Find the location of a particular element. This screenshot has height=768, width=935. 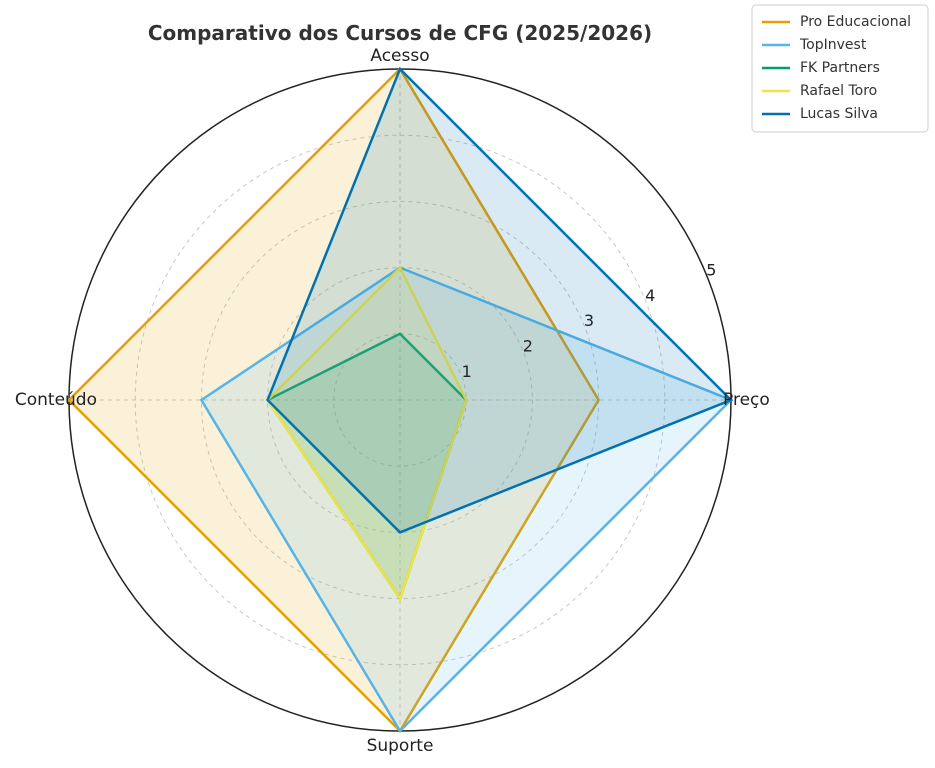

legend-entry: Rafael Toro is located at coordinates (838, 91).